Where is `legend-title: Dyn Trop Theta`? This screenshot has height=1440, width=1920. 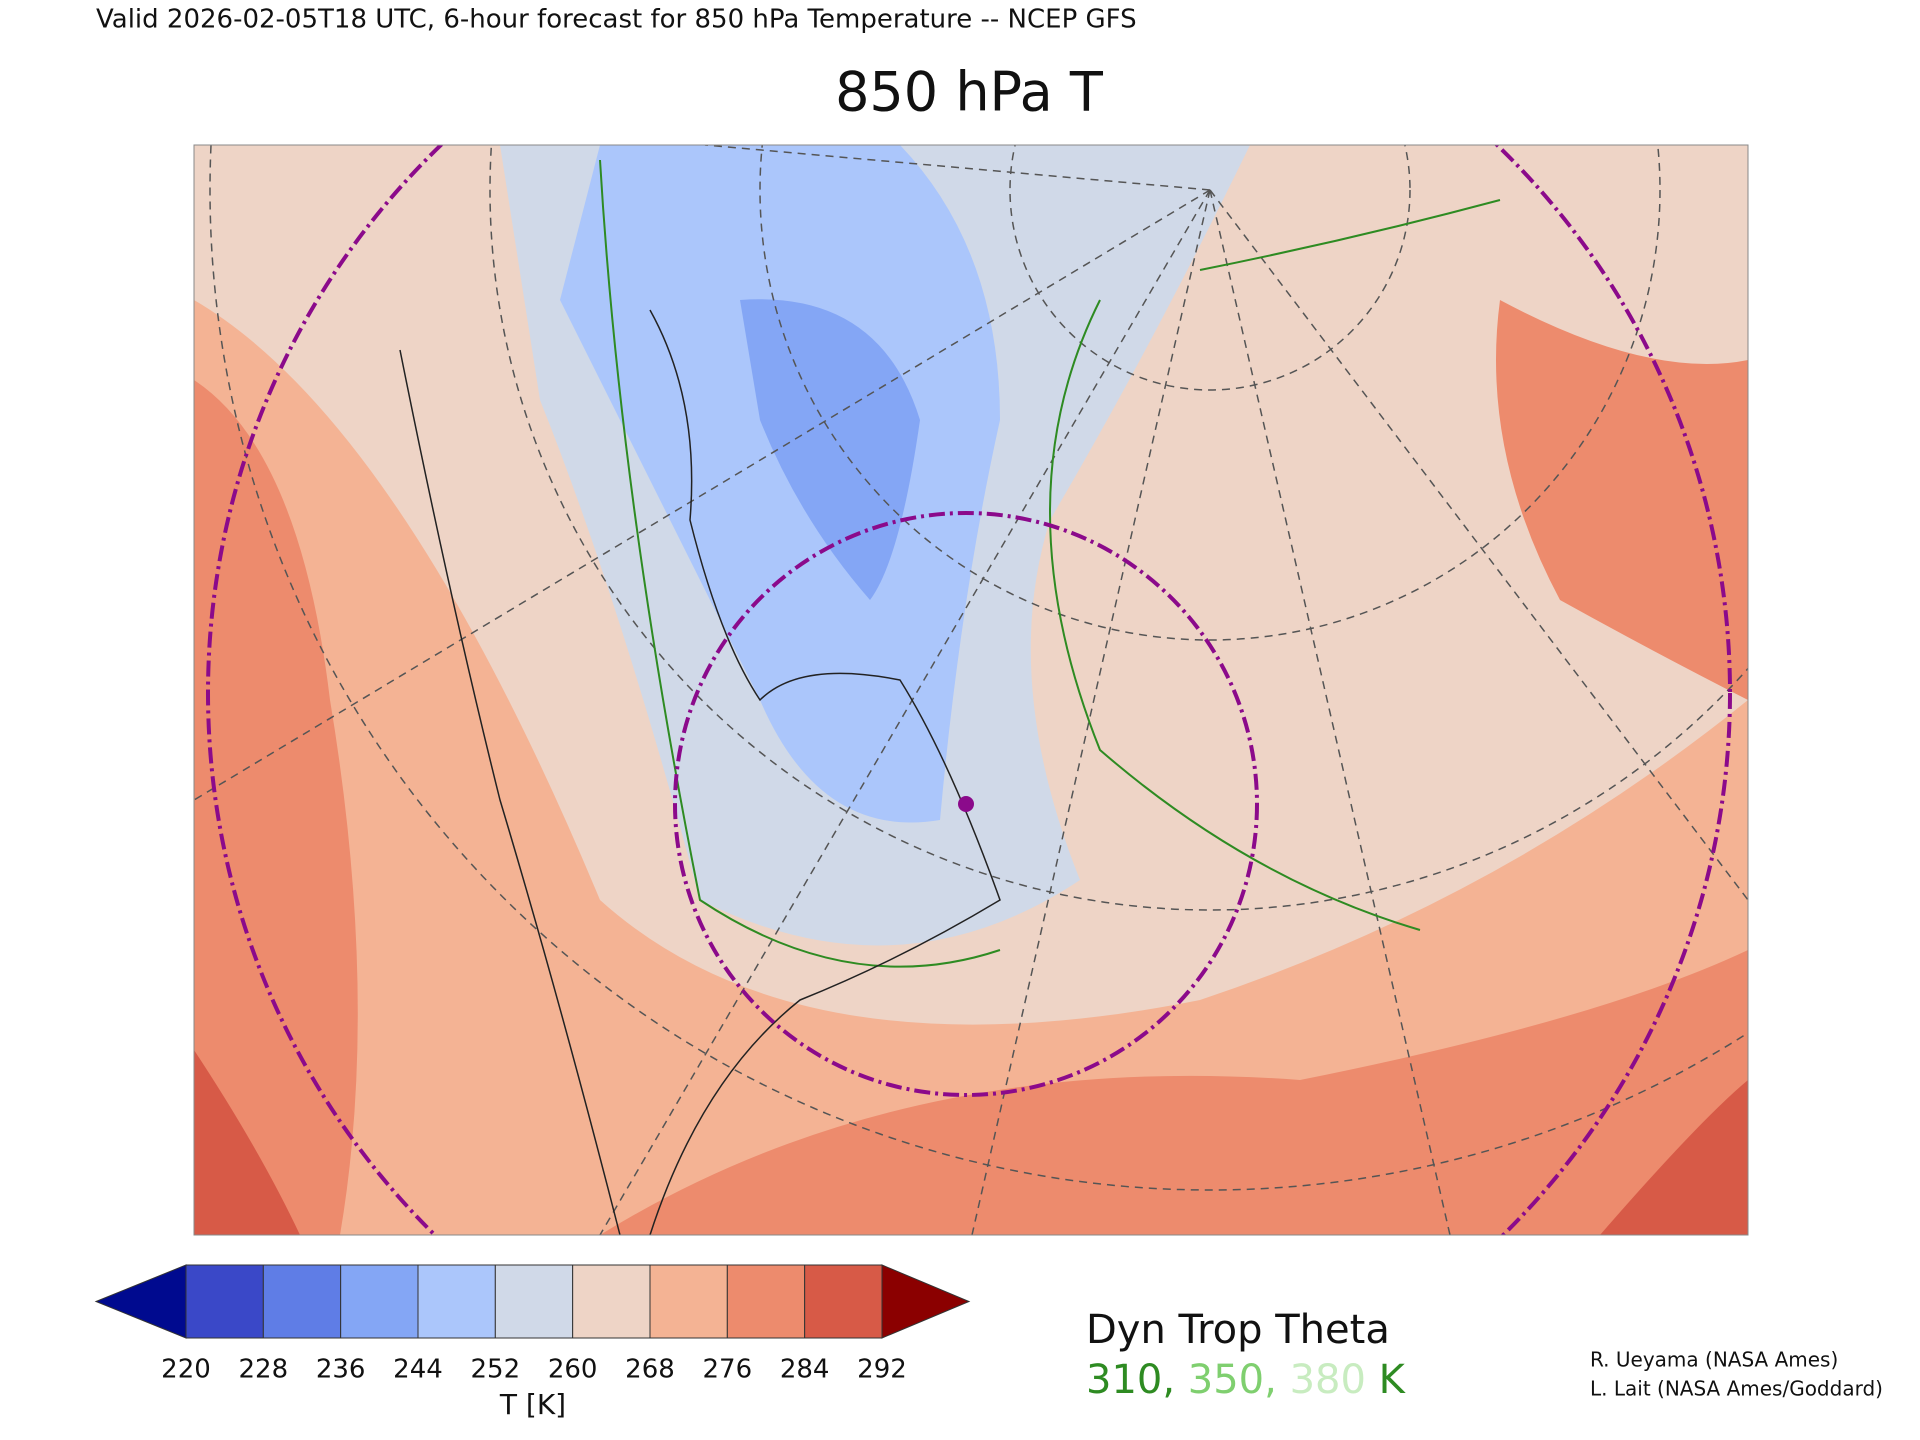
legend-title: Dyn Trop Theta is located at coordinates (1238, 1330).